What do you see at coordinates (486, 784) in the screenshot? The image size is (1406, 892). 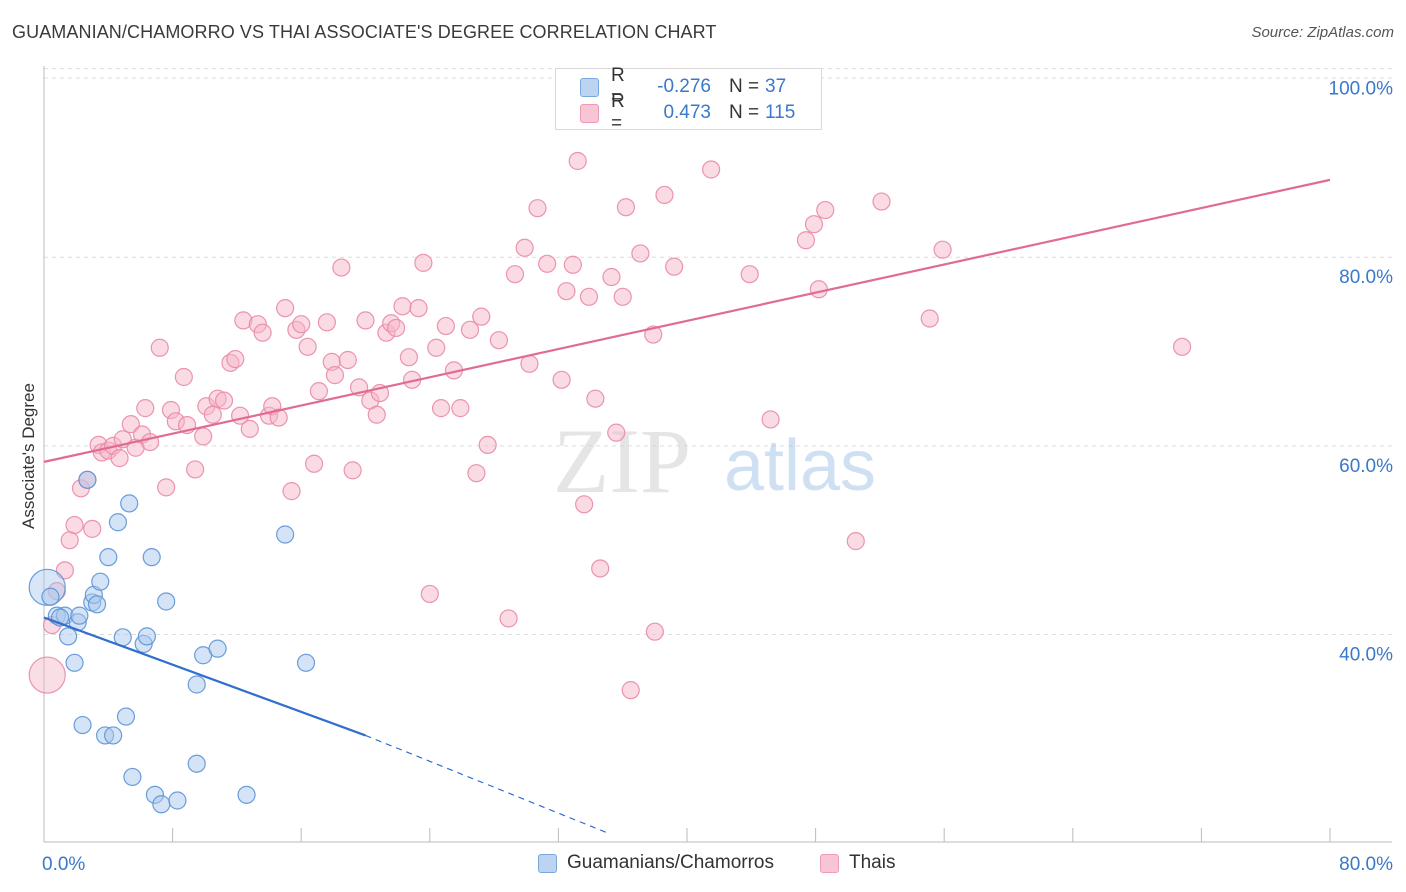 I see `guamanian-trend-extension` at bounding box center [486, 784].